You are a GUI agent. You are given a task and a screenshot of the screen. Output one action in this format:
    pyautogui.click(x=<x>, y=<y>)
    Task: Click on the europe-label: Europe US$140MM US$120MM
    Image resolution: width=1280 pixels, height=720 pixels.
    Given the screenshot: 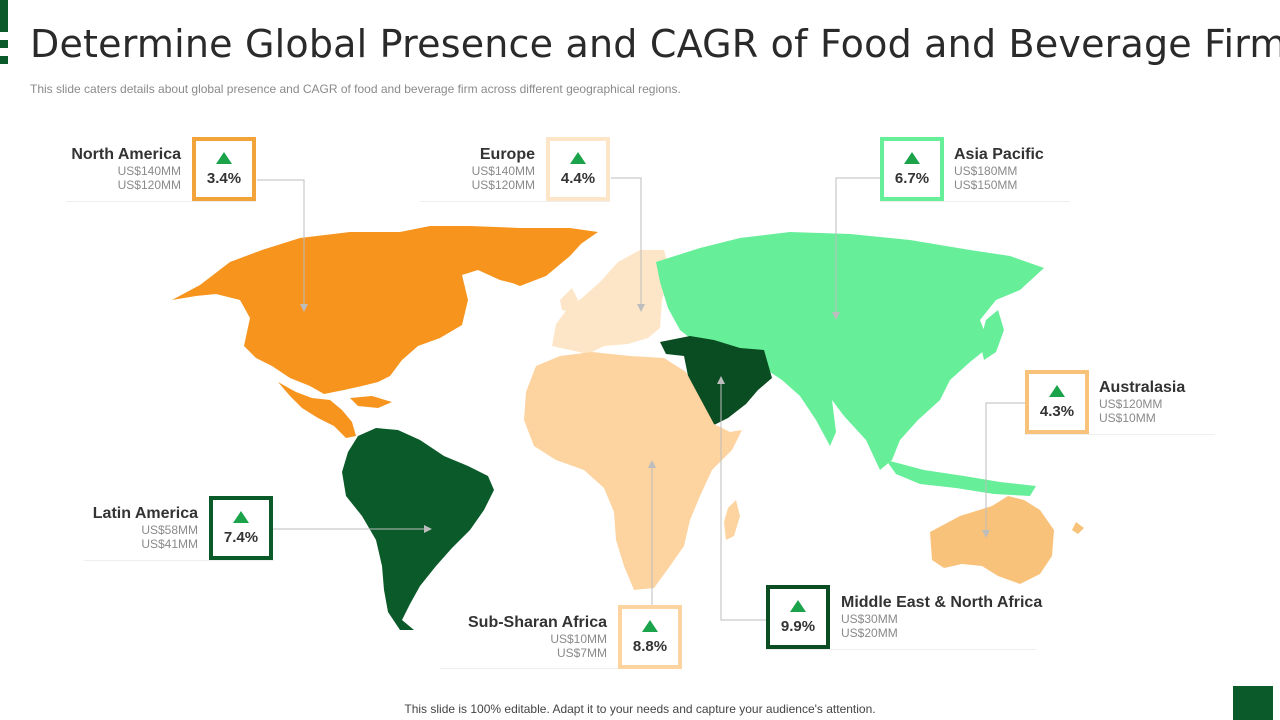 What is the action you would take?
    pyautogui.click(x=503, y=169)
    